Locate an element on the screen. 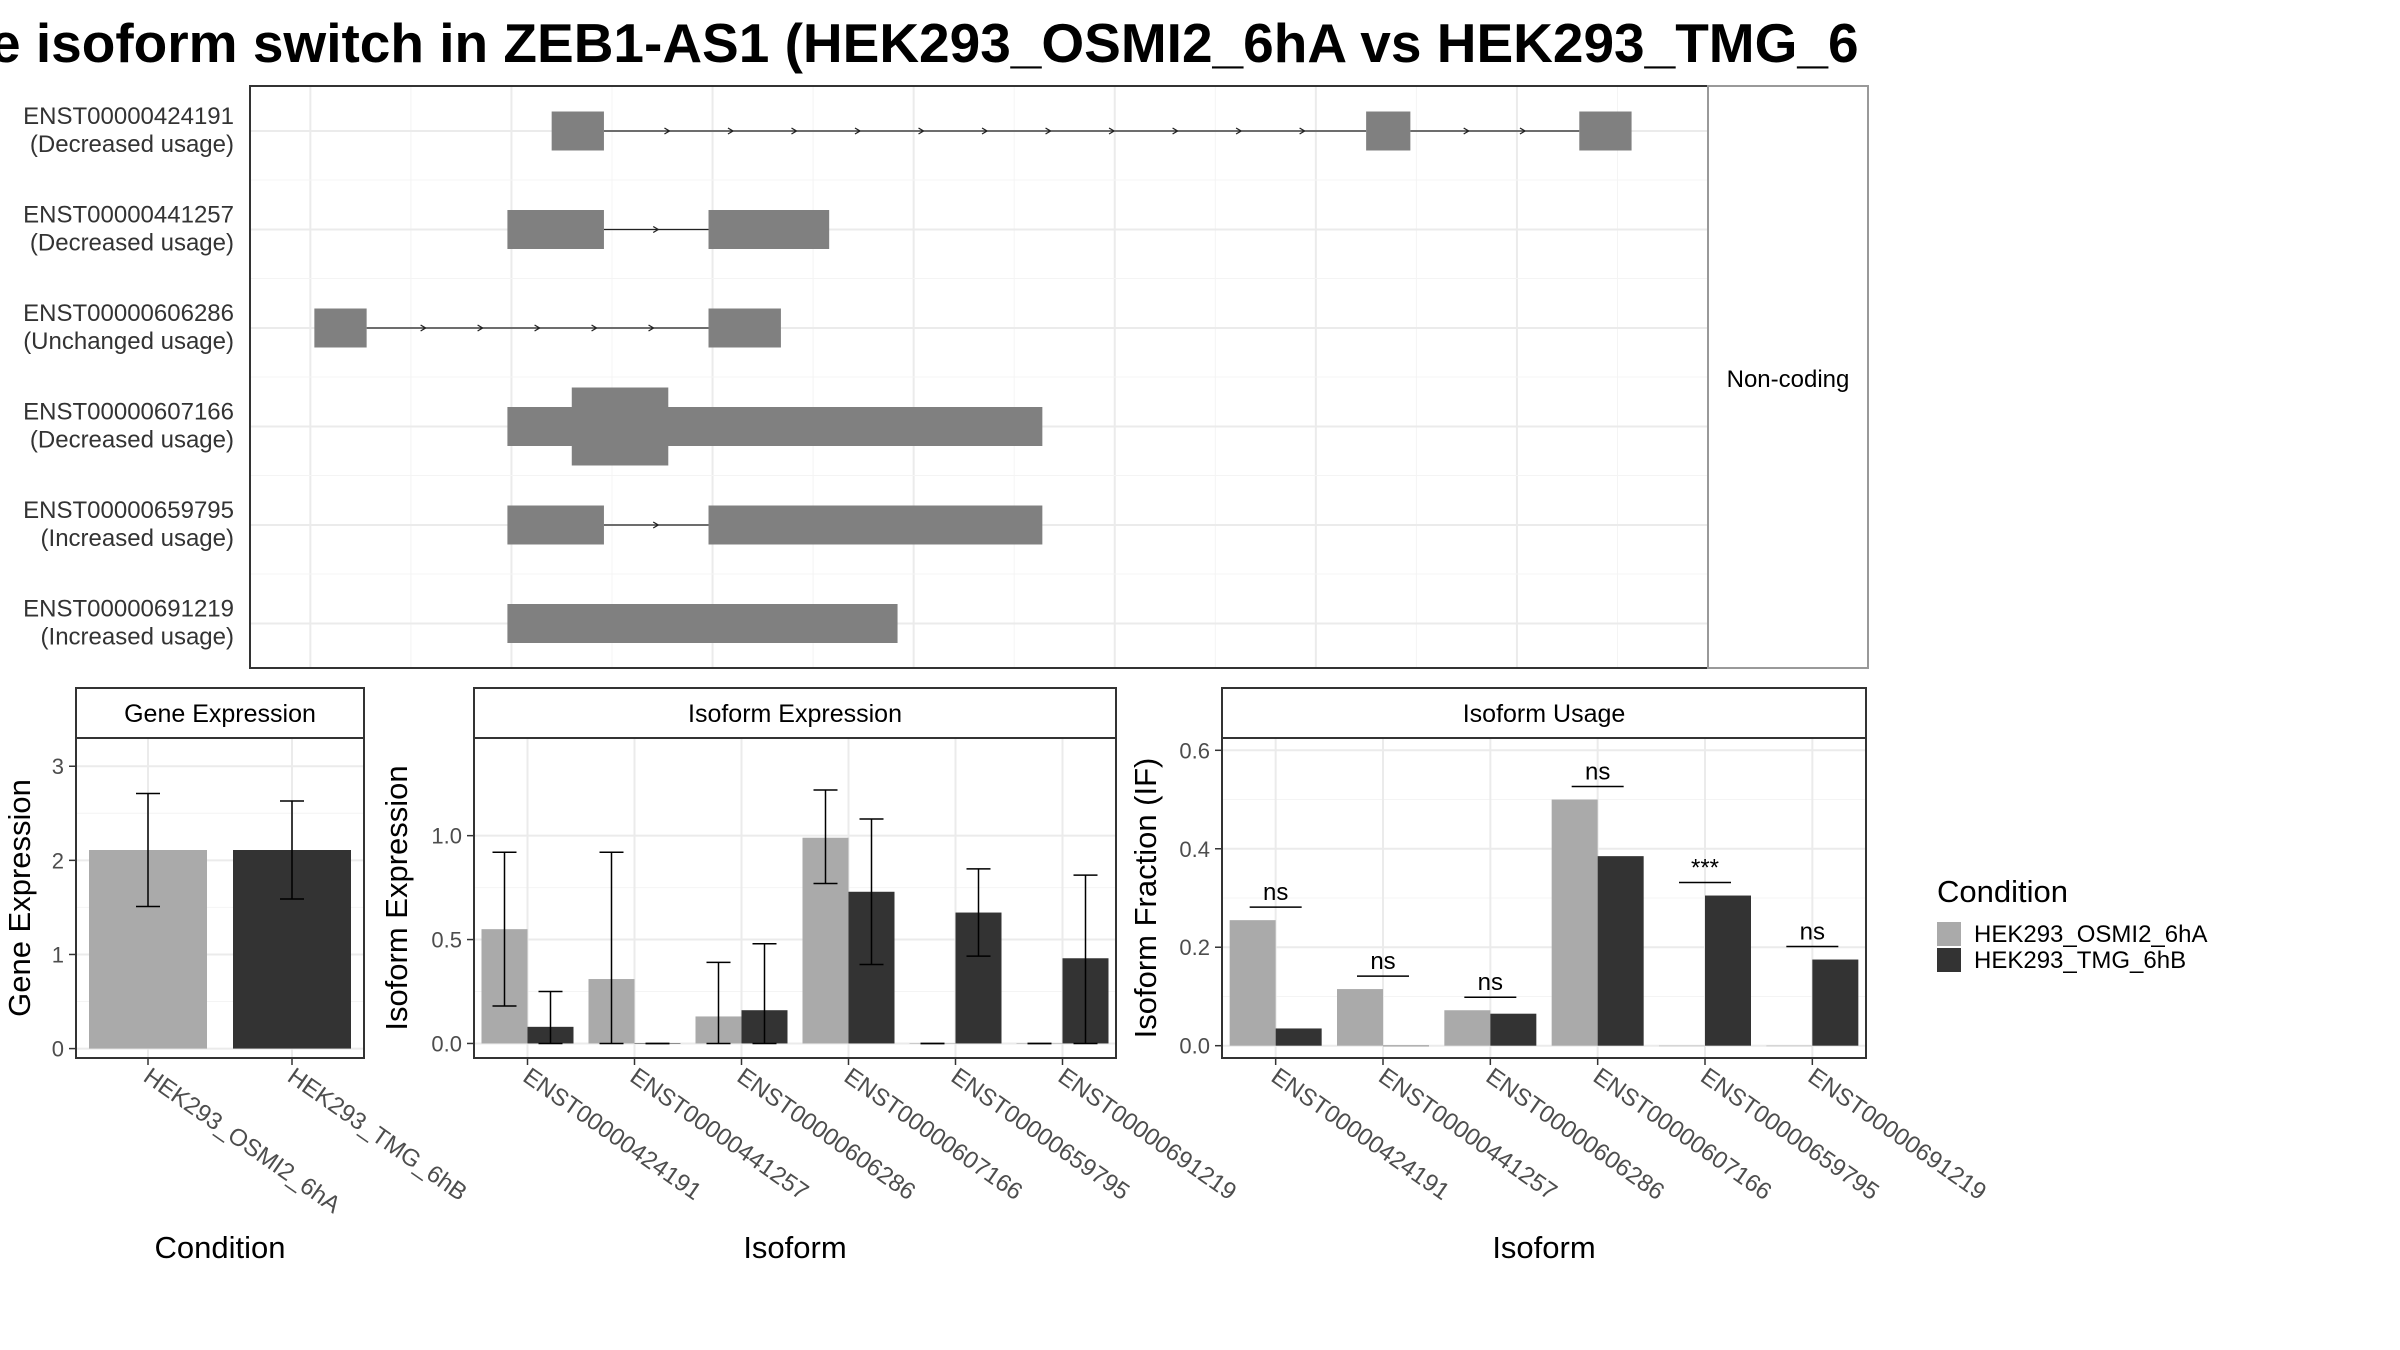  y-tick-label: 0.2 is located at coordinates (1194, 947).